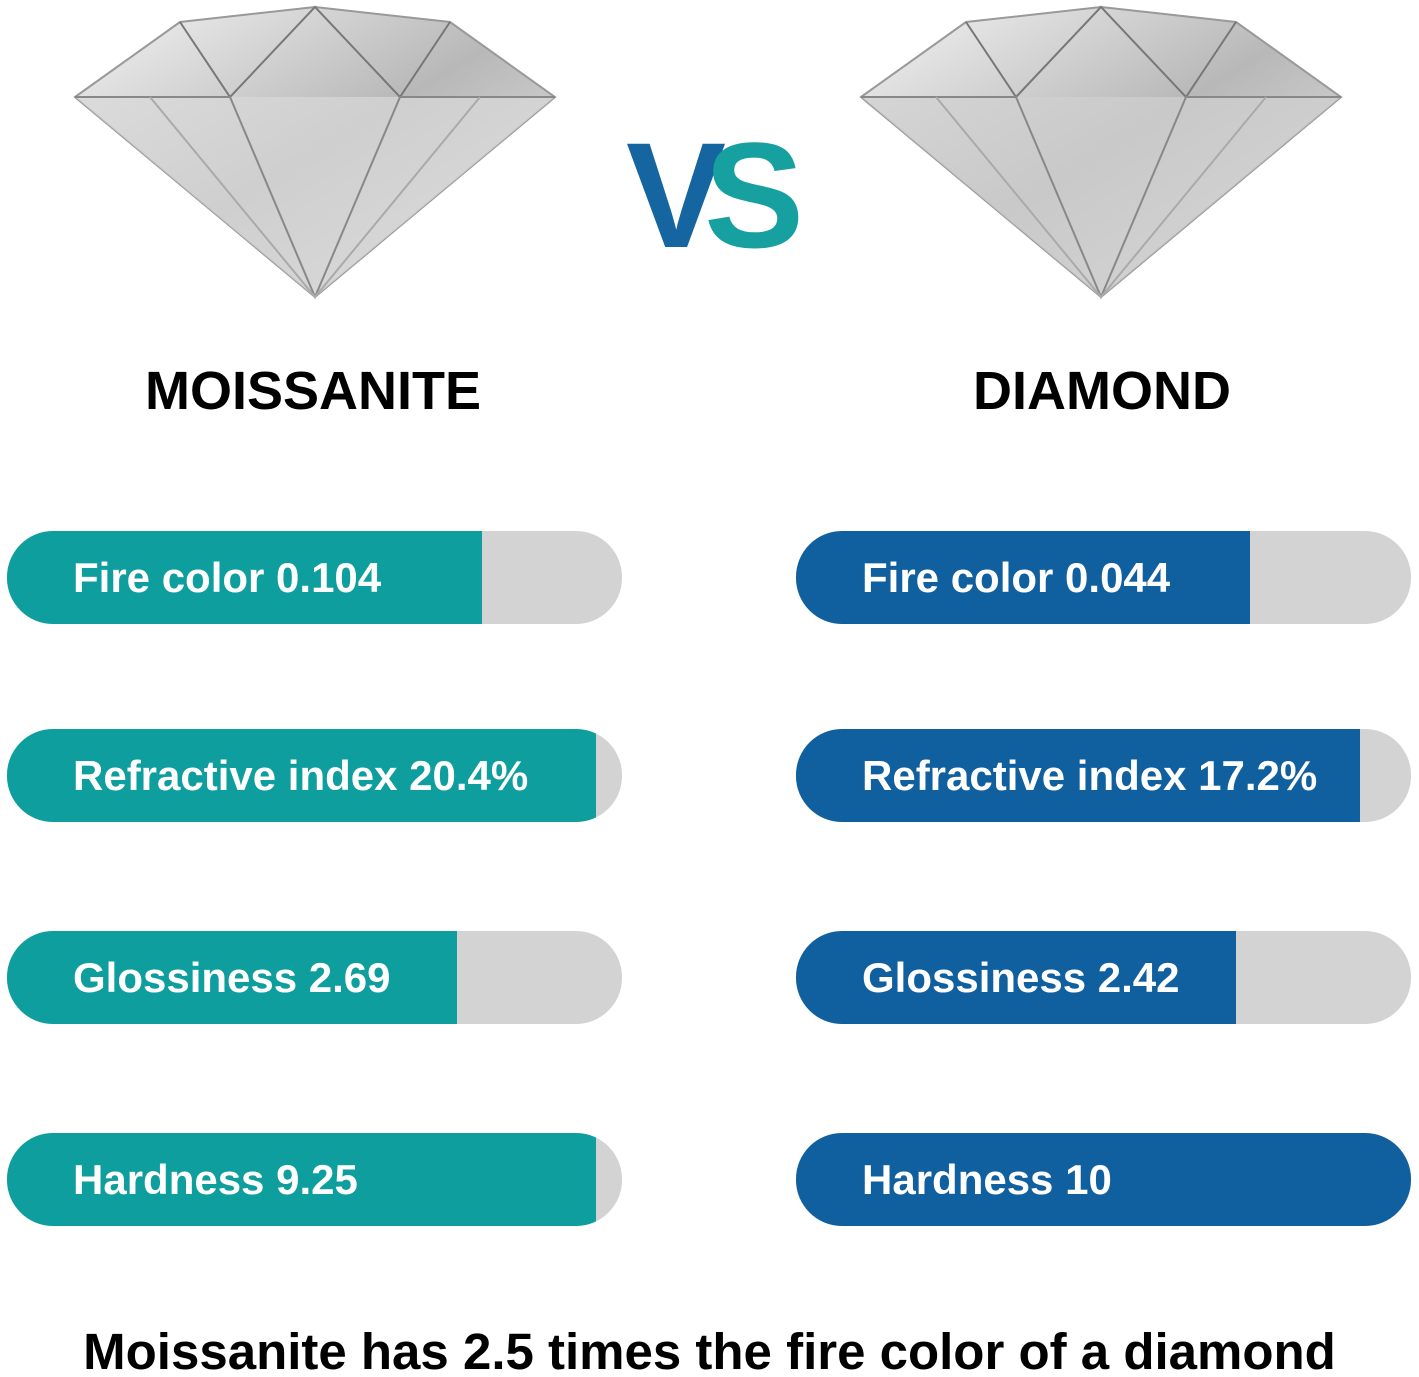  I want to click on bar-label: Hardness 9.25, so click(215, 1179).